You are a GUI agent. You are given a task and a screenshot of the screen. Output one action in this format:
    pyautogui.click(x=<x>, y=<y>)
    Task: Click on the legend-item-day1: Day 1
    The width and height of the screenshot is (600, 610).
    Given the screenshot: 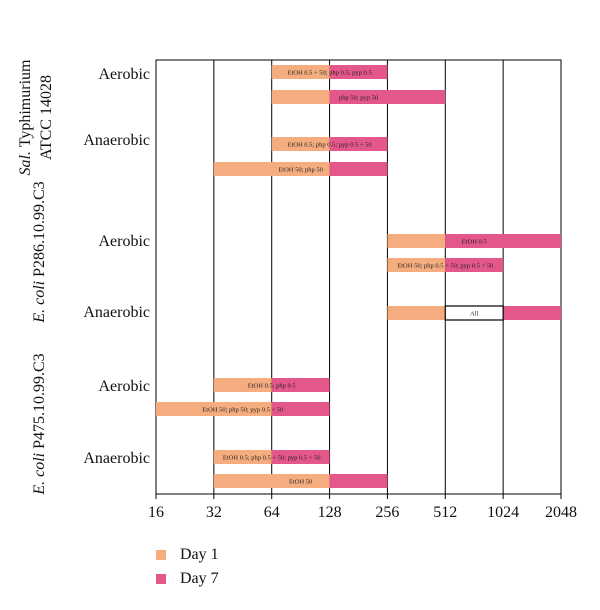 What is the action you would take?
    pyautogui.click(x=187, y=555)
    